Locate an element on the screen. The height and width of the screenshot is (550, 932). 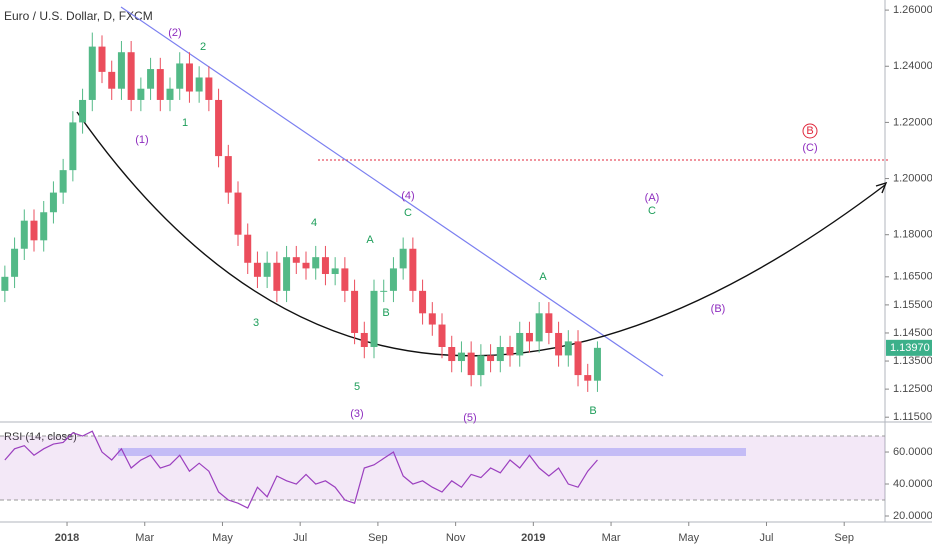
annotation-circle is located at coordinates (810, 131).